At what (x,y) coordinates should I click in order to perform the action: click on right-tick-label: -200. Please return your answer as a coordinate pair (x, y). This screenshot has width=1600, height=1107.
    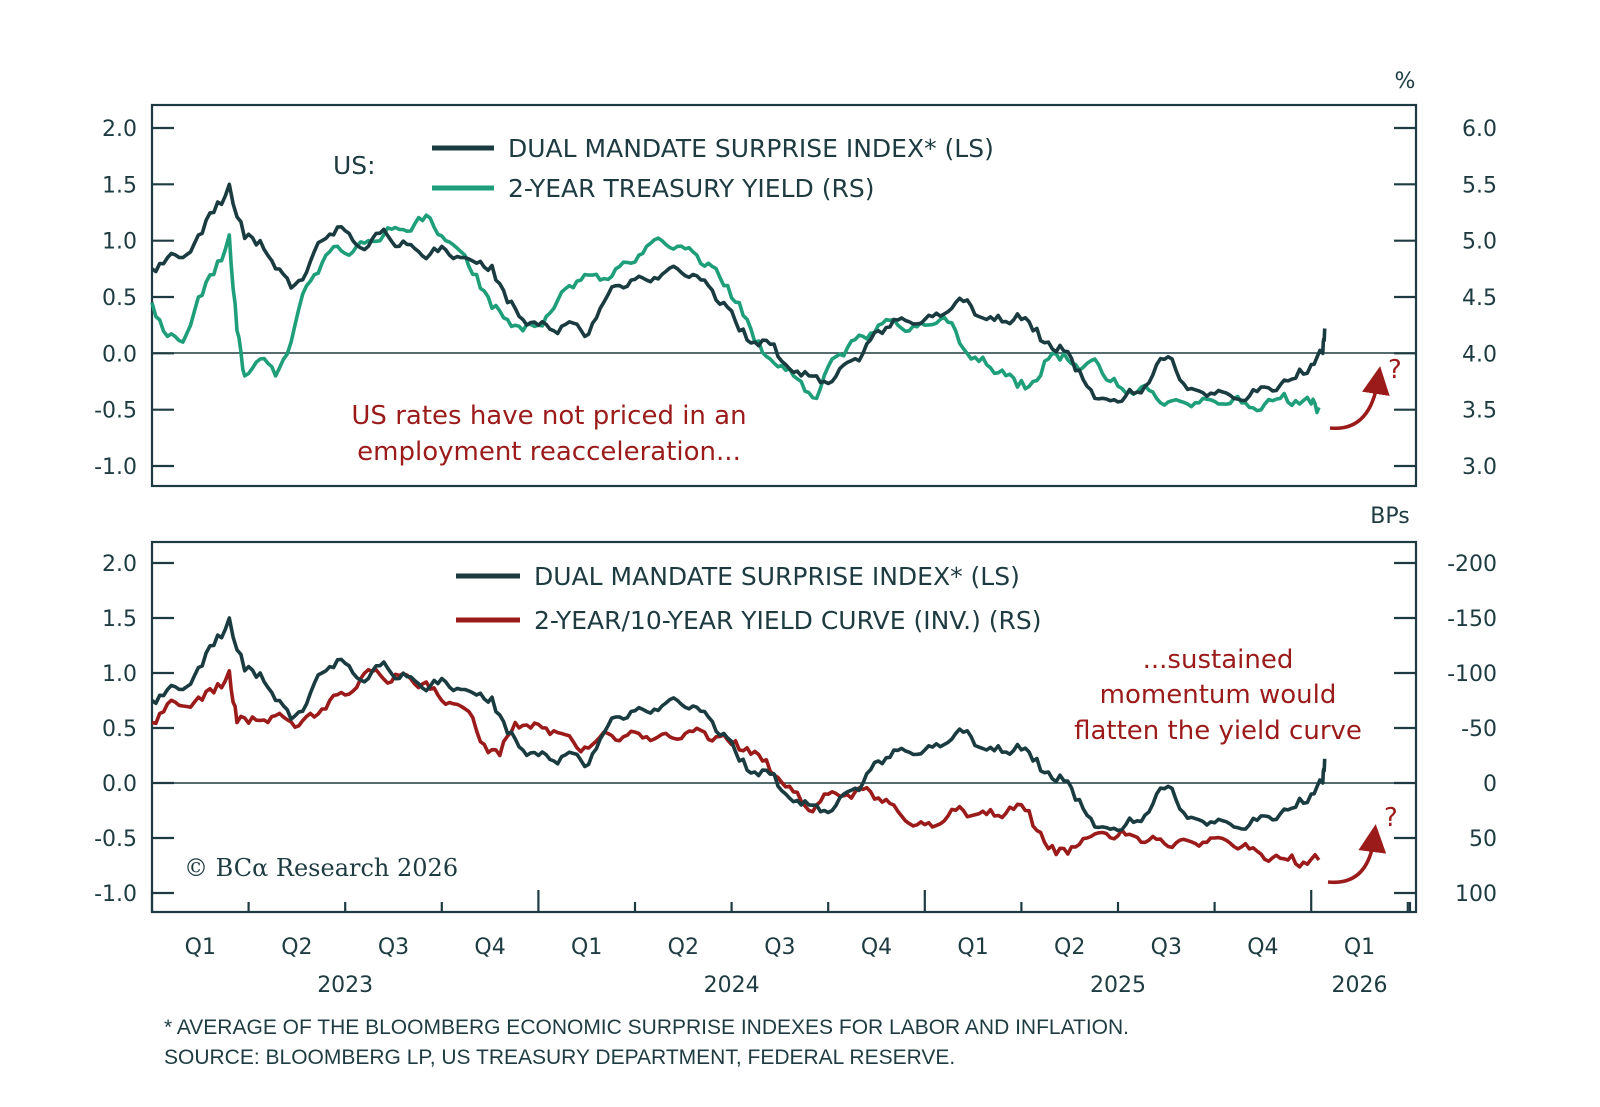
    Looking at the image, I should click on (1472, 564).